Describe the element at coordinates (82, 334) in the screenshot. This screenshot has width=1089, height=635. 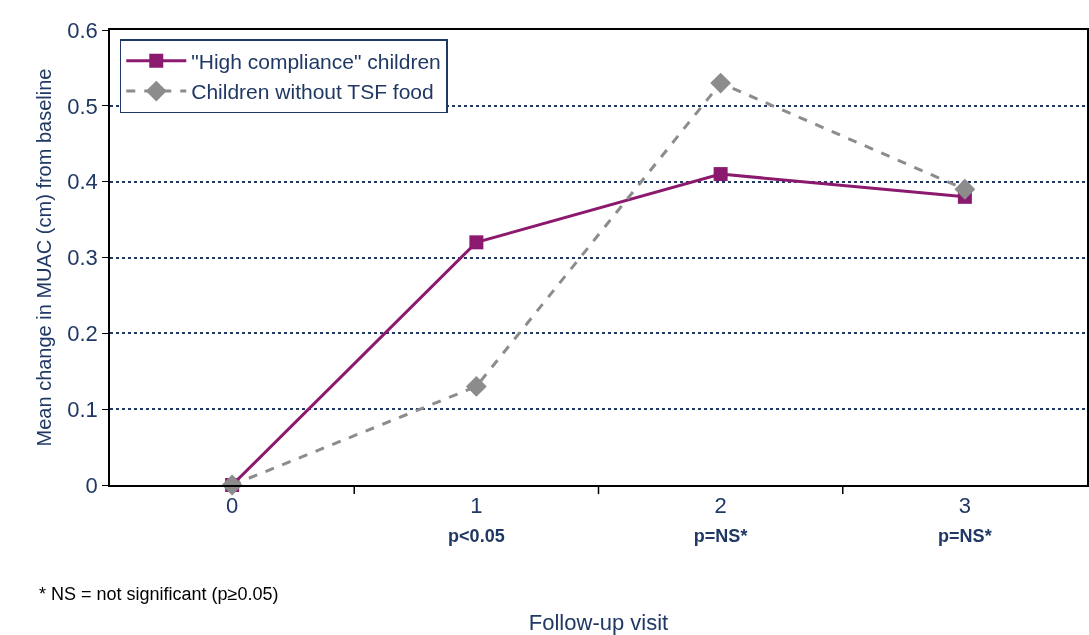
I see `y-tick-label: 0.2` at that location.